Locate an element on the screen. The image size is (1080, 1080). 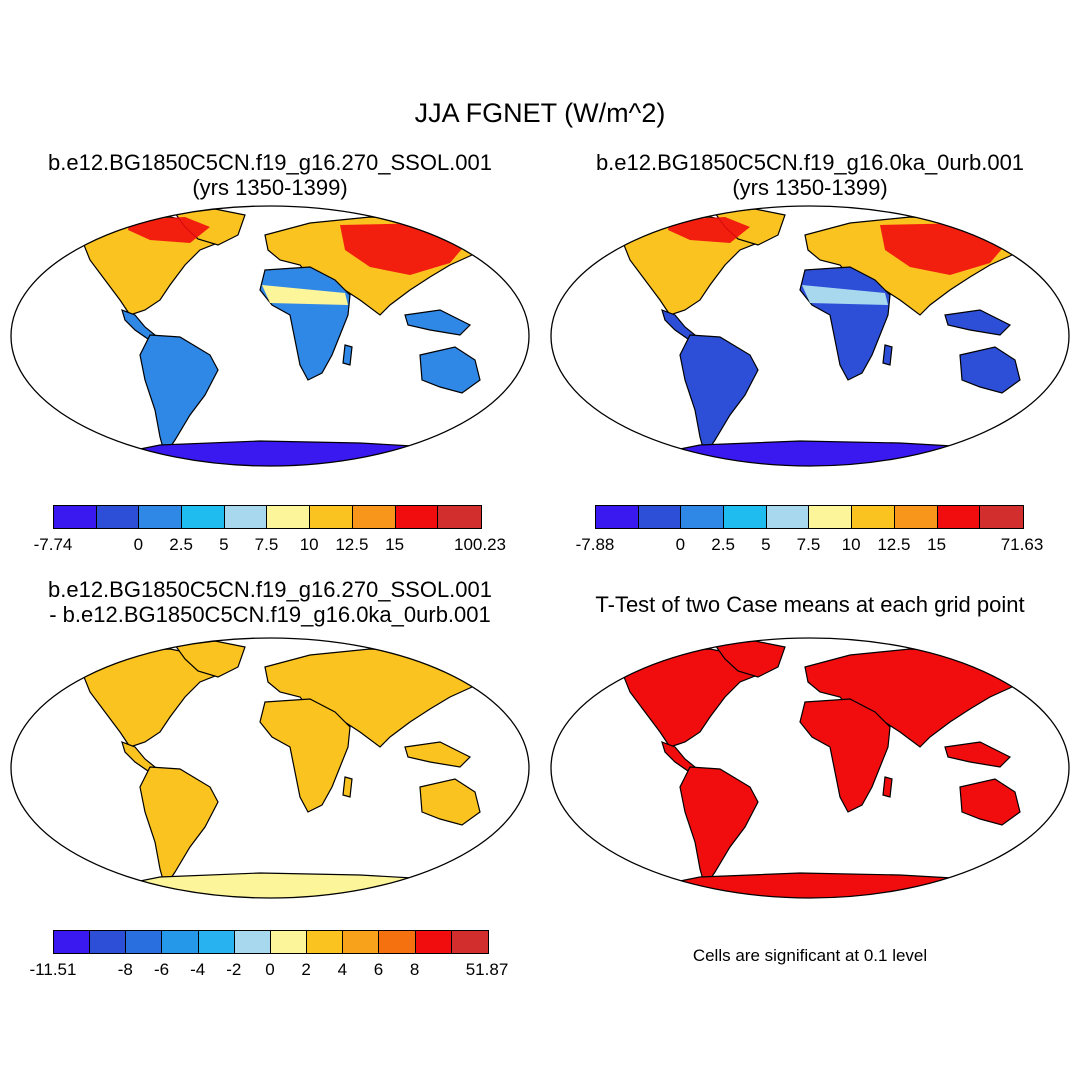
panel2-title-line1: b.e12.BG1850C5CN.f19_g16.0ka_0urb.001 is located at coordinates (810, 162).